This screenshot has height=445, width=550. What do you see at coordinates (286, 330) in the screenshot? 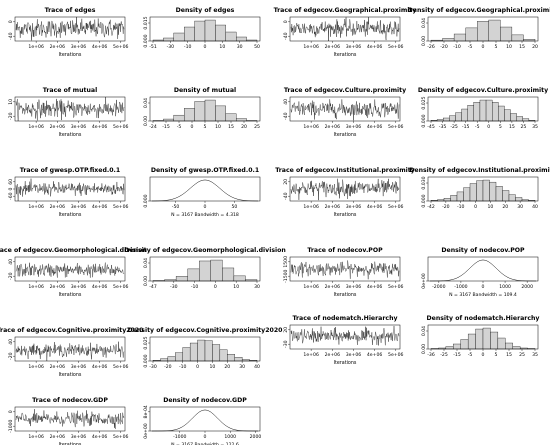
I see `y-tick-label: 20` at bounding box center [286, 330].